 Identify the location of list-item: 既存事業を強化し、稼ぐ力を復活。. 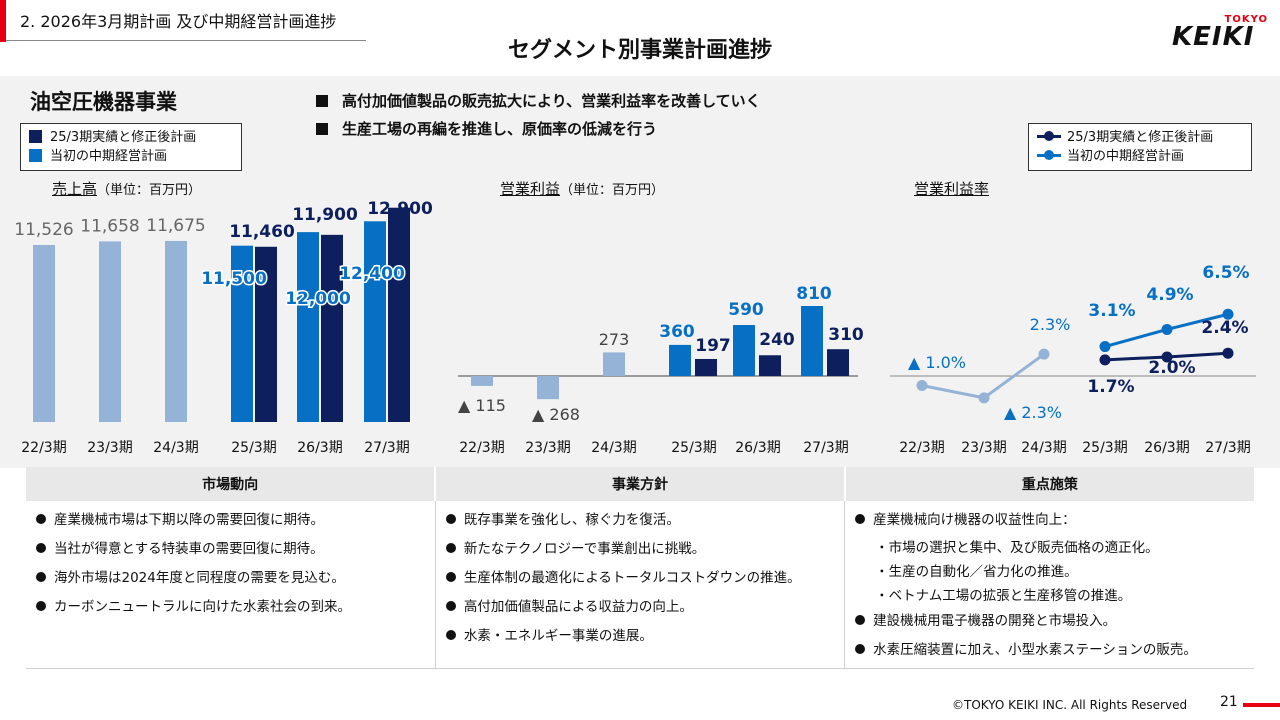
(640, 523).